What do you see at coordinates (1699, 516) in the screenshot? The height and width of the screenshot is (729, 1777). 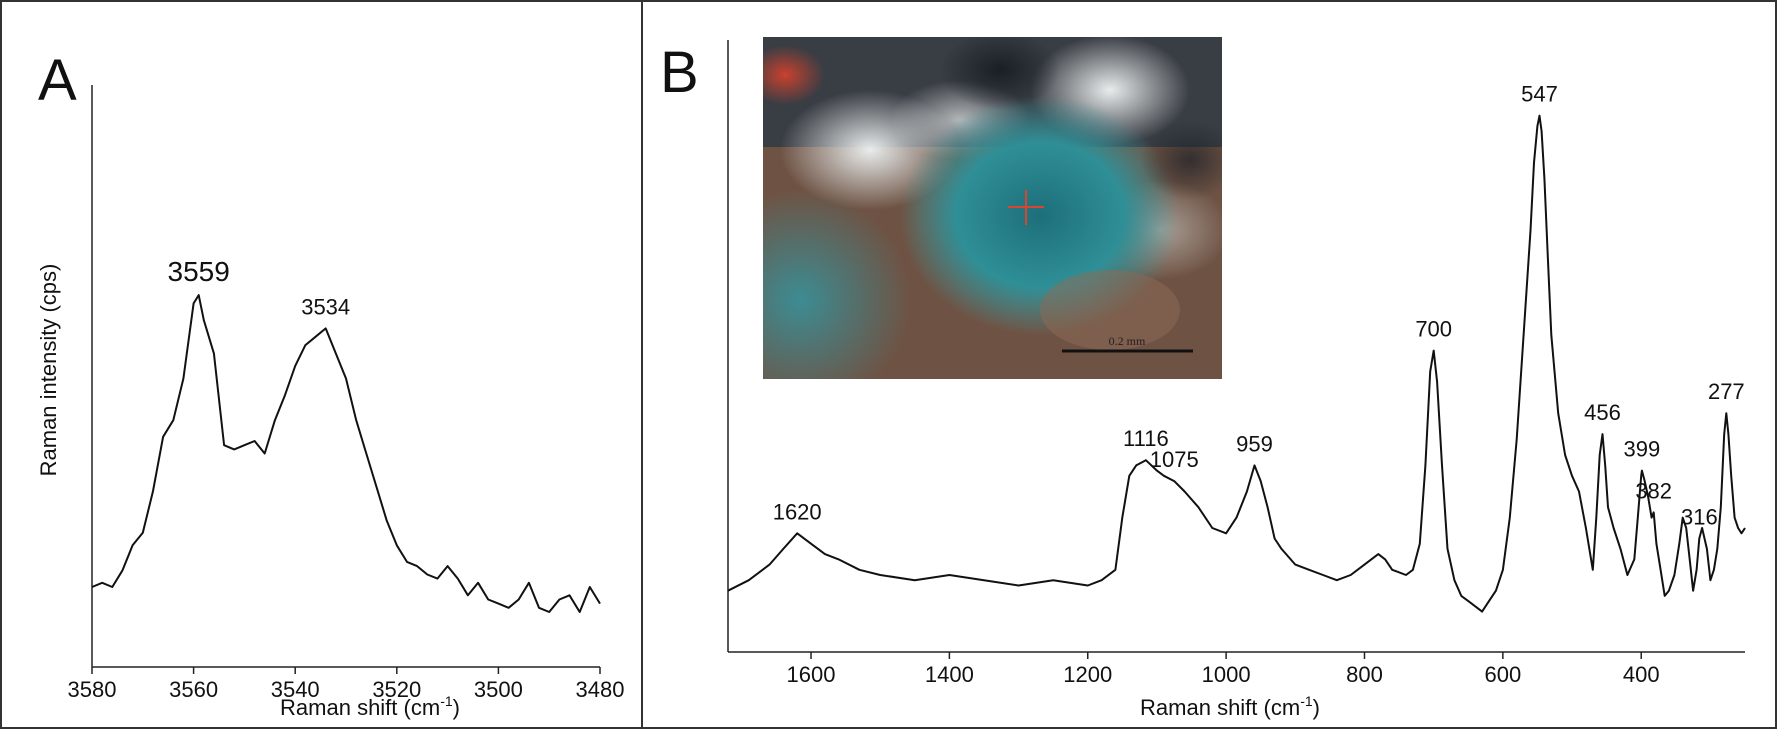 I see `peak-label-316: 316` at bounding box center [1699, 516].